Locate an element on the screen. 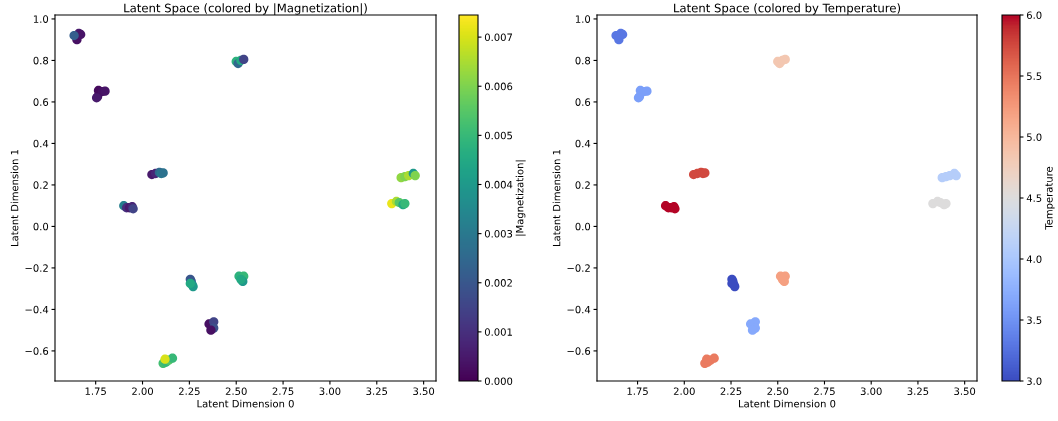 Image resolution: width=1058 pixels, height=421 pixels. color-bar-label: 0.002 is located at coordinates (498, 283).